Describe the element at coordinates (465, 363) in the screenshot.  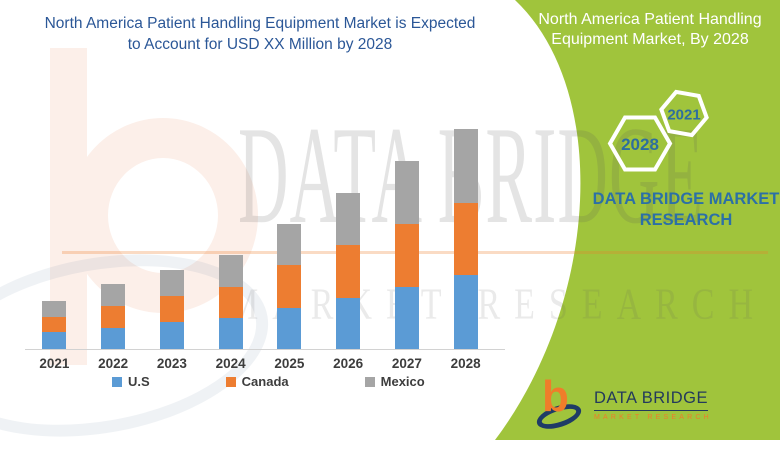
I see `x-tick-label-2028: 2028` at that location.